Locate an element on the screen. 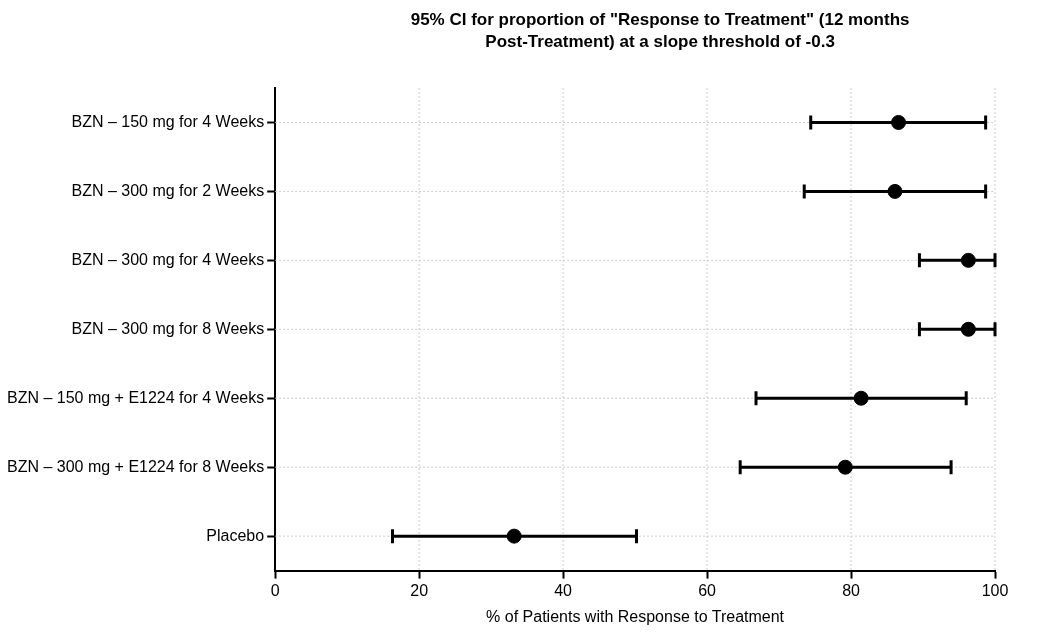 Image resolution: width=1049 pixels, height=635 pixels. x-tick-label: 40 is located at coordinates (563, 590).